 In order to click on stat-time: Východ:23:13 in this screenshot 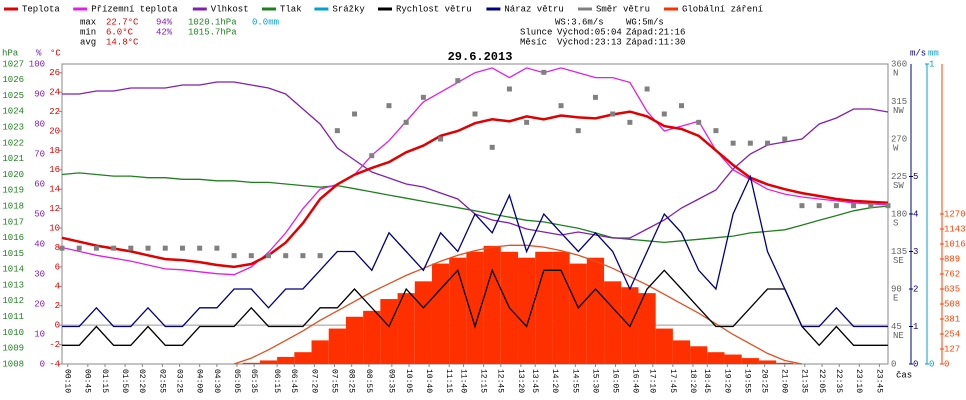, I will do `click(589, 42)`.